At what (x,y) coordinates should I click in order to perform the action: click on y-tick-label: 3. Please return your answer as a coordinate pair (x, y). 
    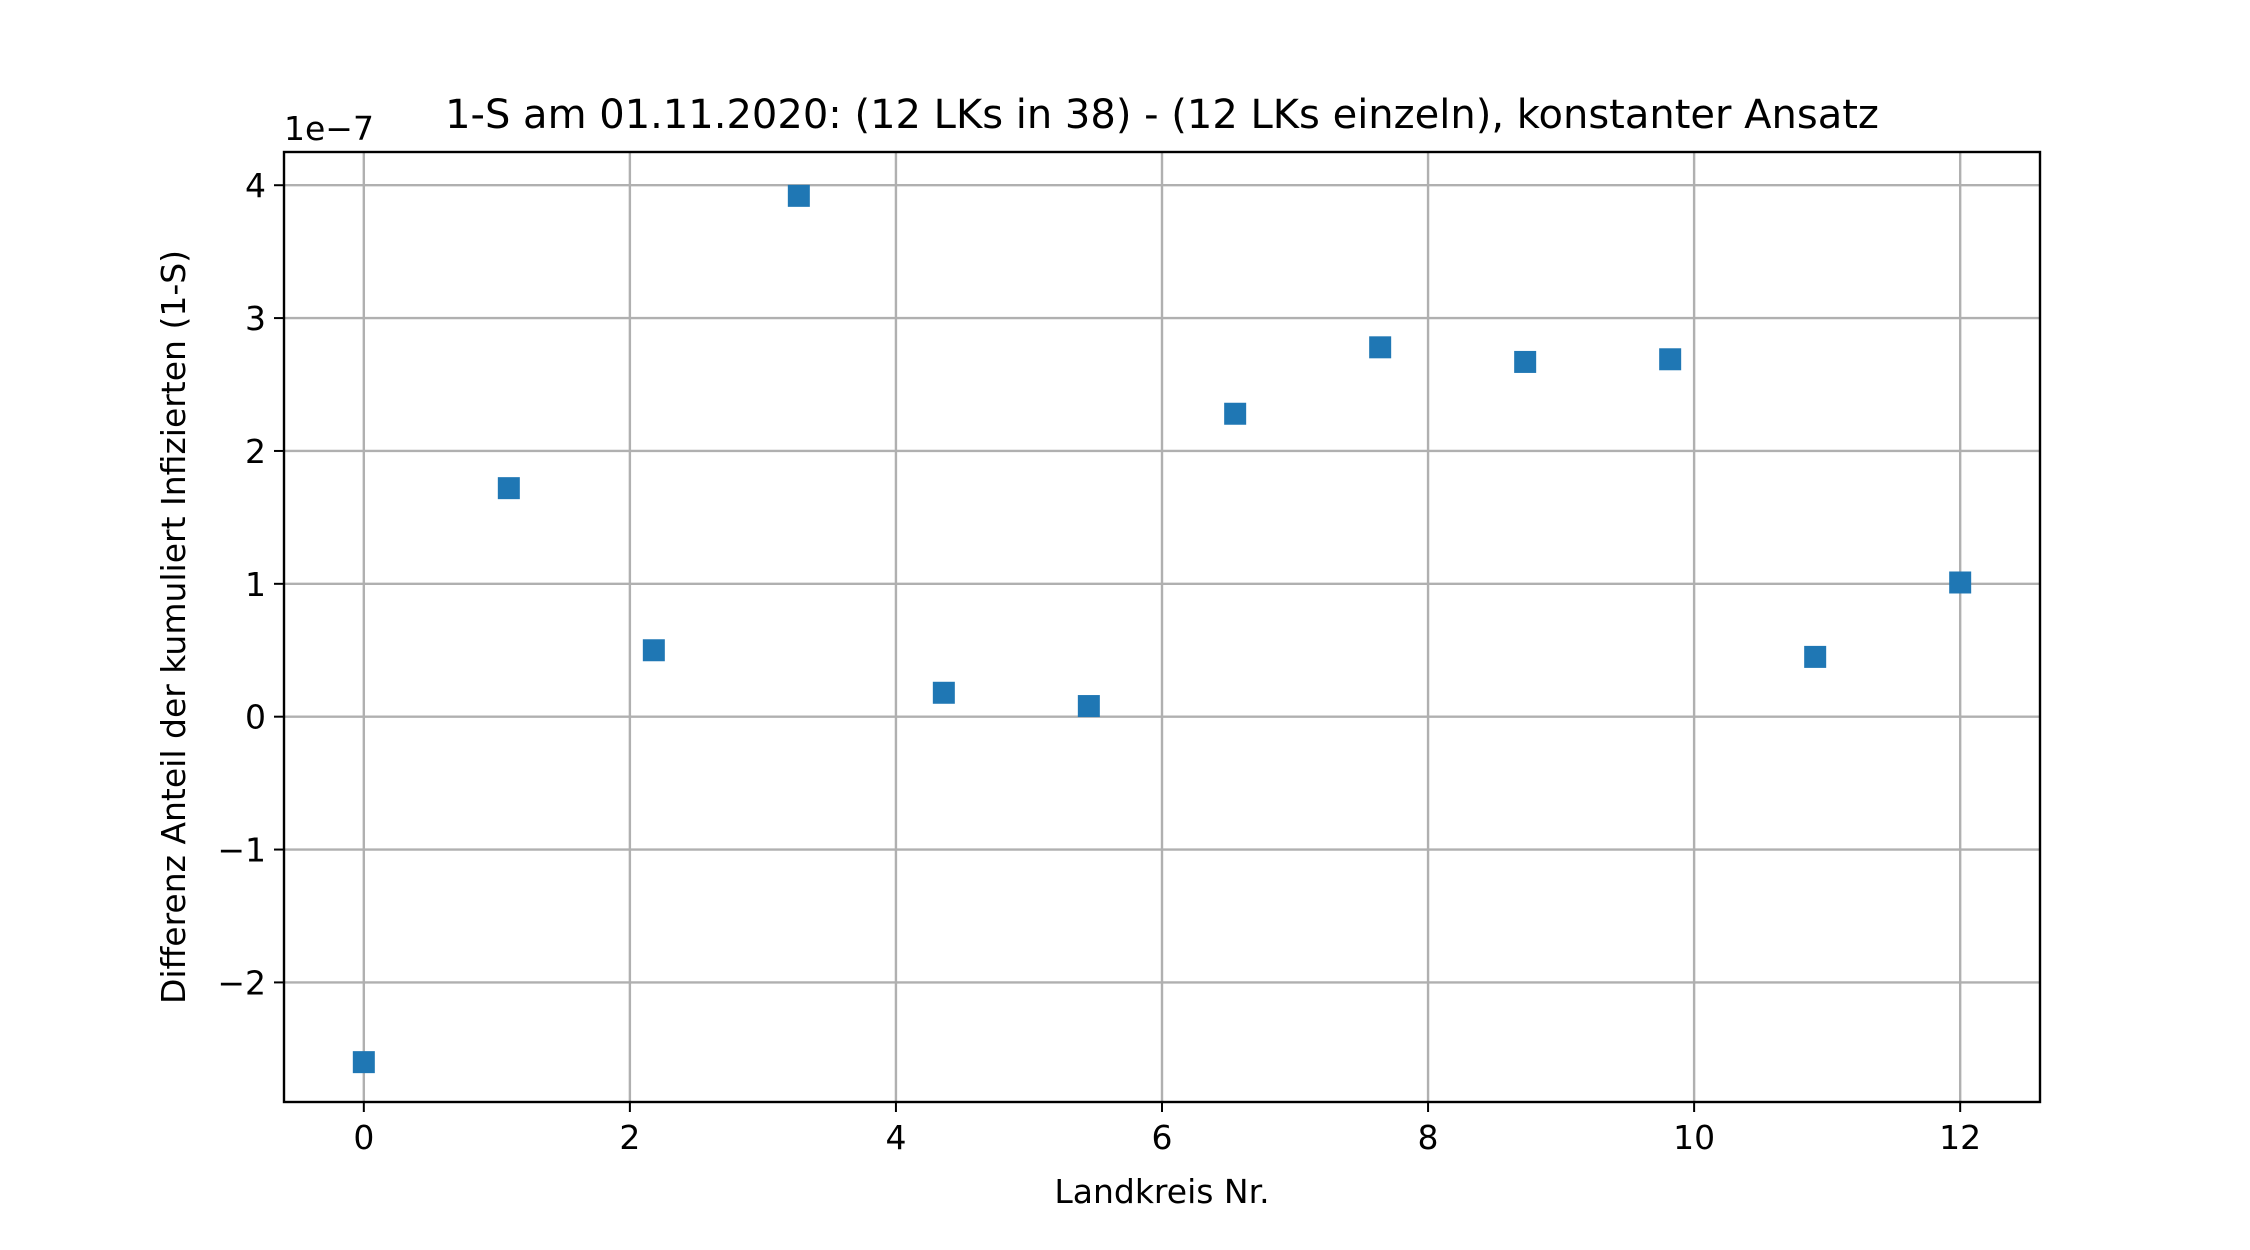
    Looking at the image, I should click on (255, 318).